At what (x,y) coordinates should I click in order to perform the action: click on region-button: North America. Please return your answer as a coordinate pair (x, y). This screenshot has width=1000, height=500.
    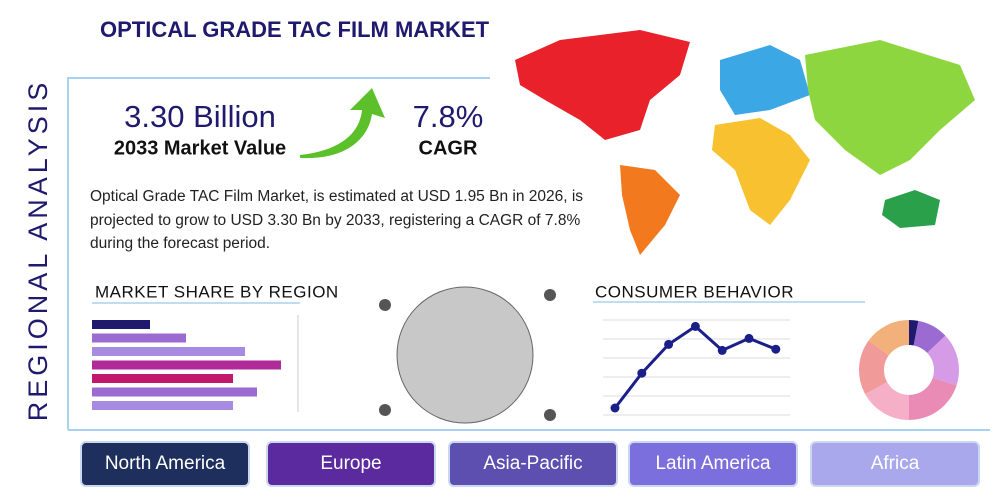
    Looking at the image, I should click on (165, 464).